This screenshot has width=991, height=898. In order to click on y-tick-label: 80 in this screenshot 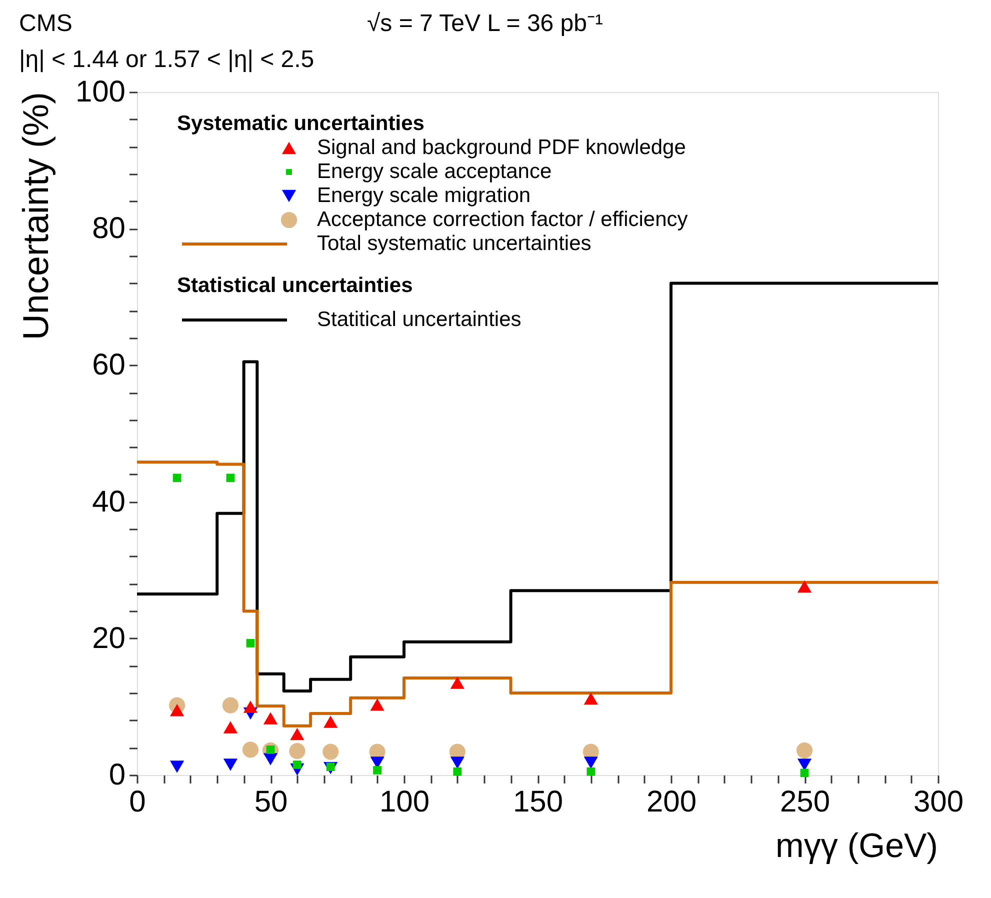, I will do `click(109, 229)`.